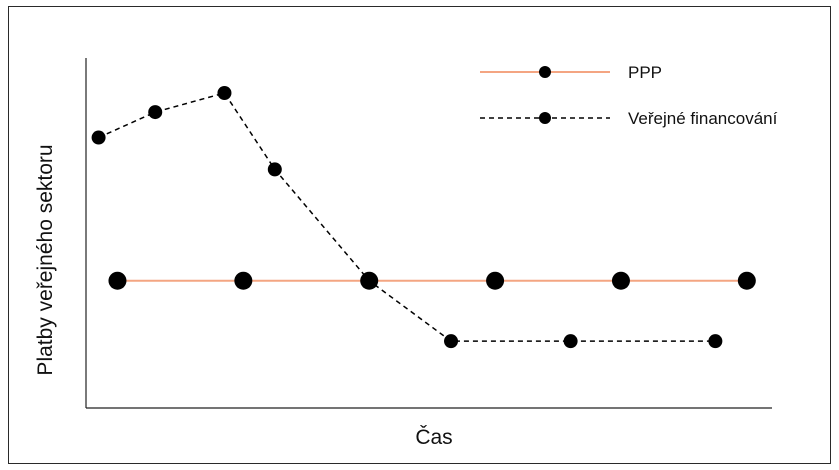  What do you see at coordinates (433, 437) in the screenshot?
I see `x-axis-label: Čas` at bounding box center [433, 437].